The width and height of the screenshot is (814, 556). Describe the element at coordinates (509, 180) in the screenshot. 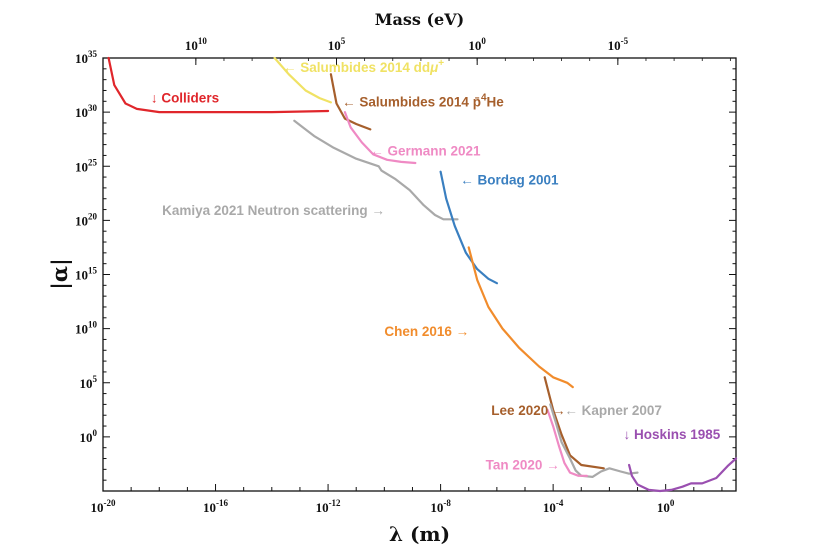

I see `series-label-bordag-2001: ← Bordag 2001` at that location.